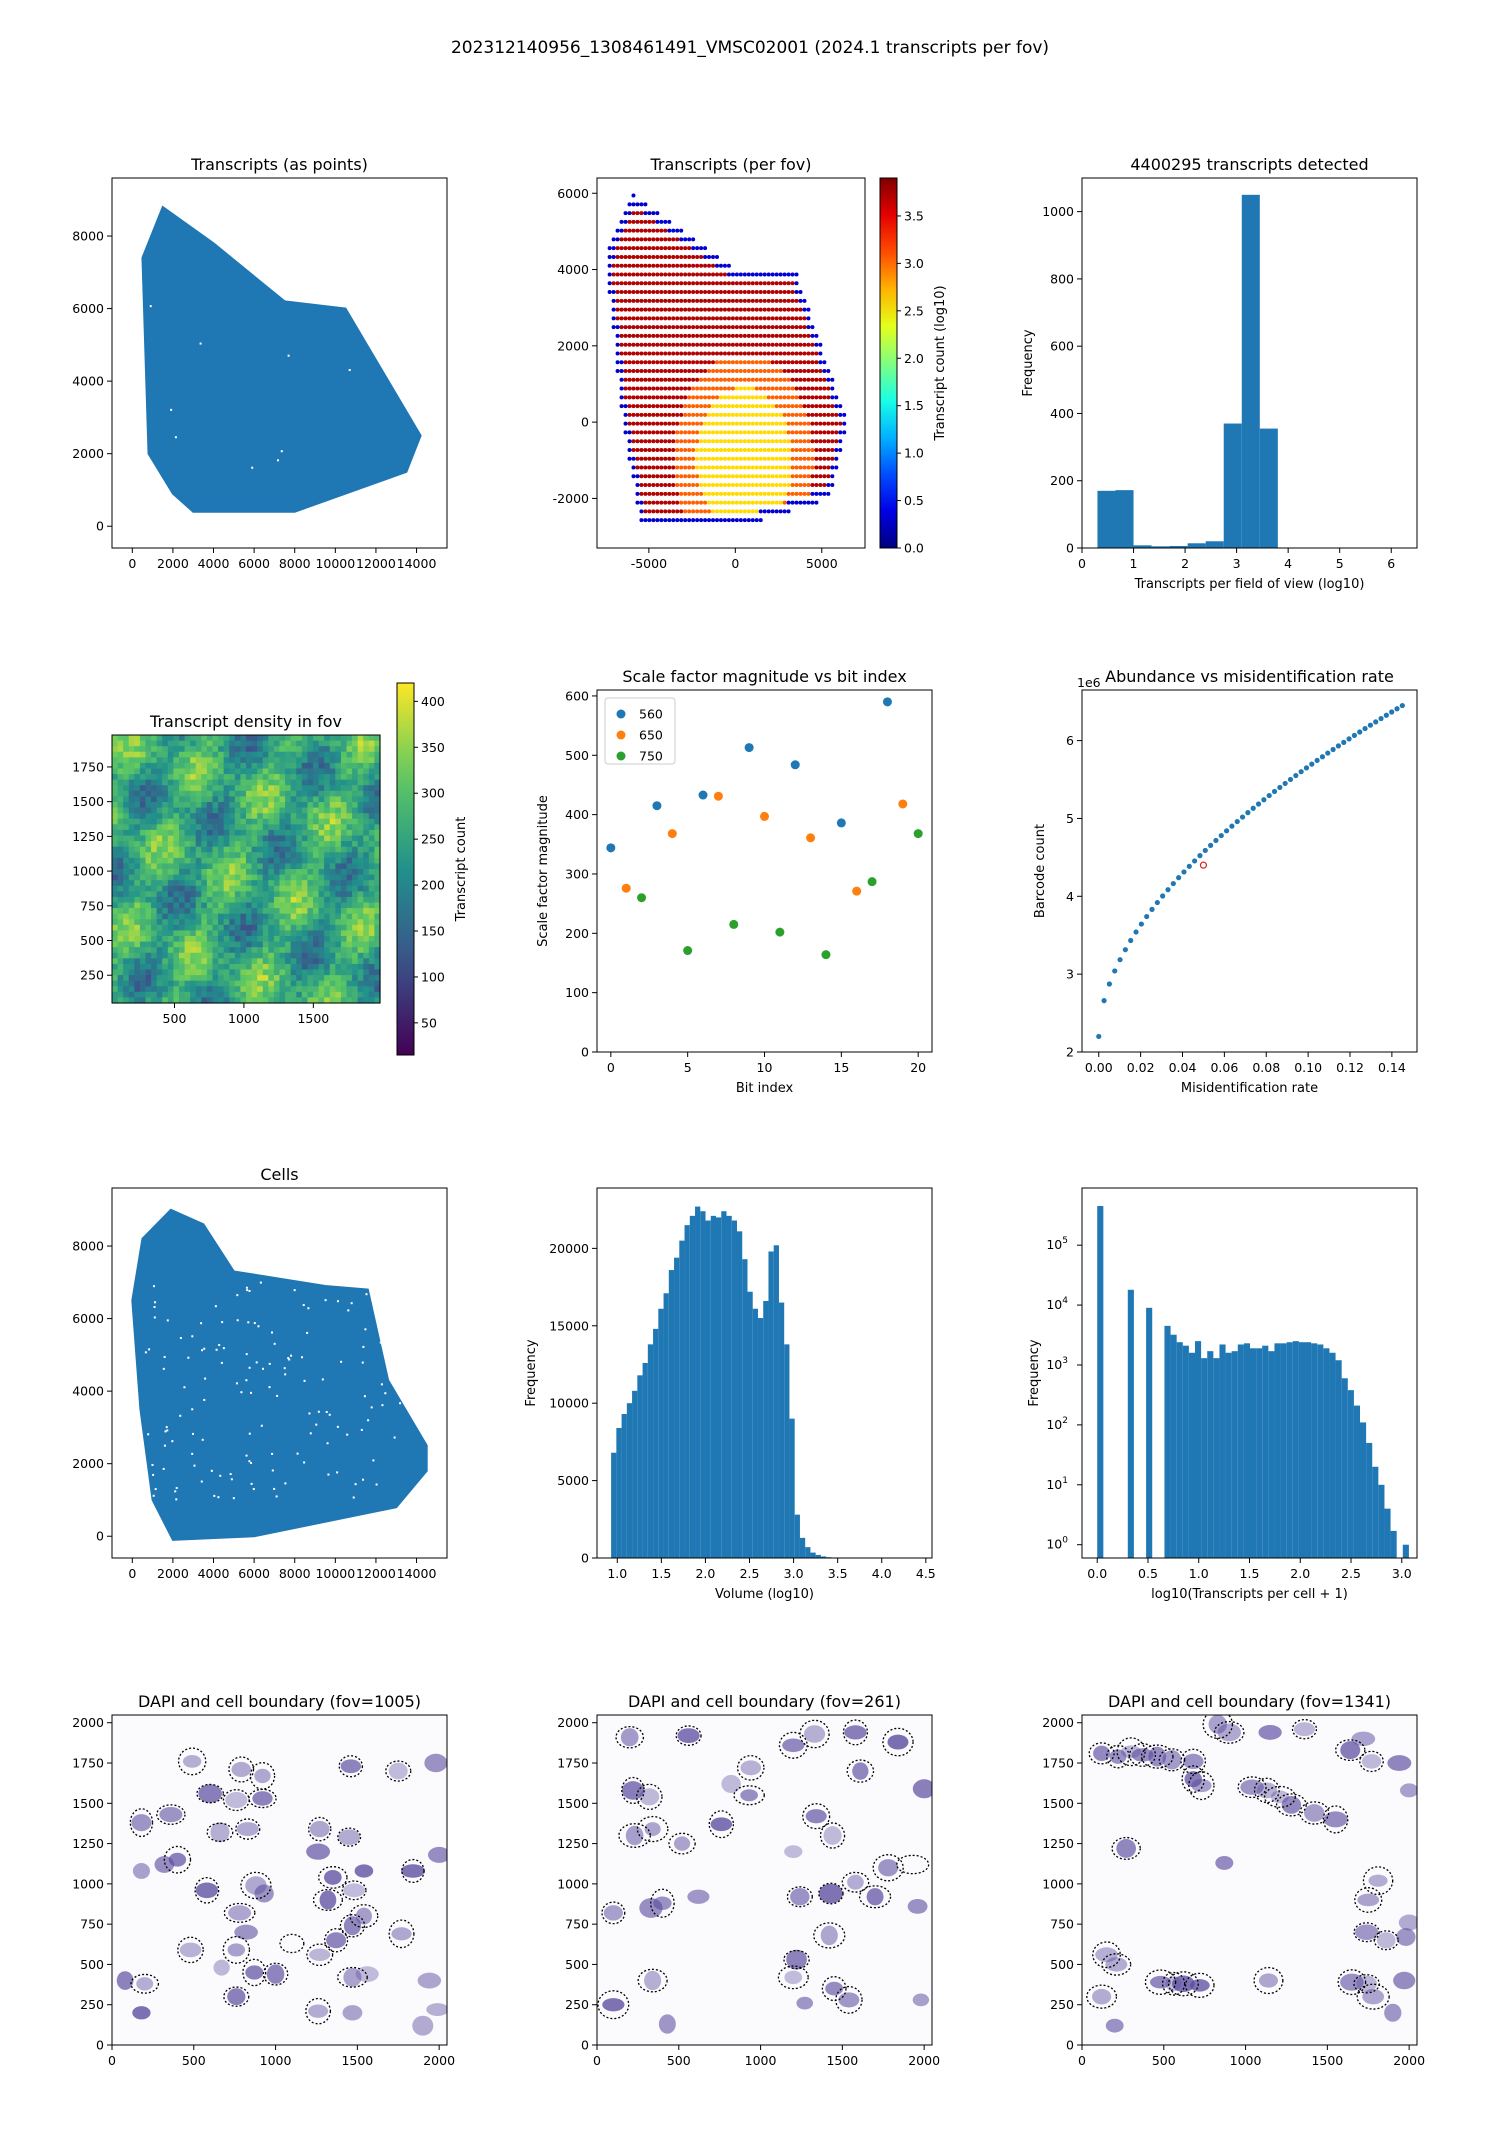 The image size is (1500, 2150). I want to click on y-tick-label: 750, so click(92, 1924).